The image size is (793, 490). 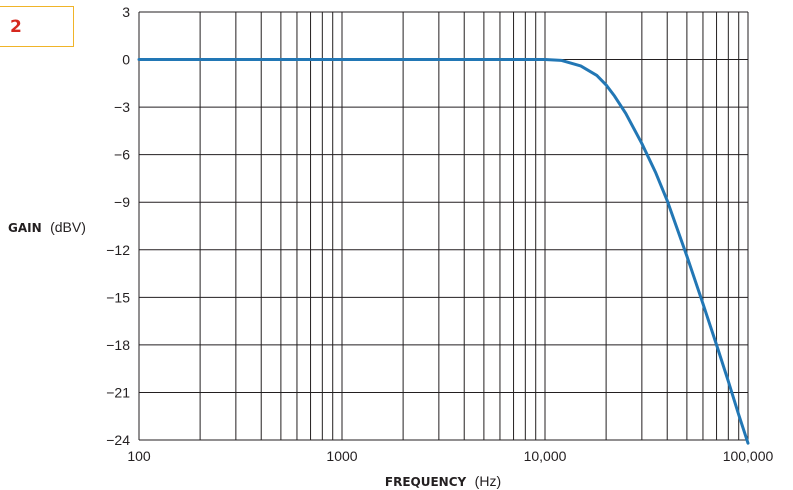 I want to click on y-tick-label: 0, so click(x=126, y=60).